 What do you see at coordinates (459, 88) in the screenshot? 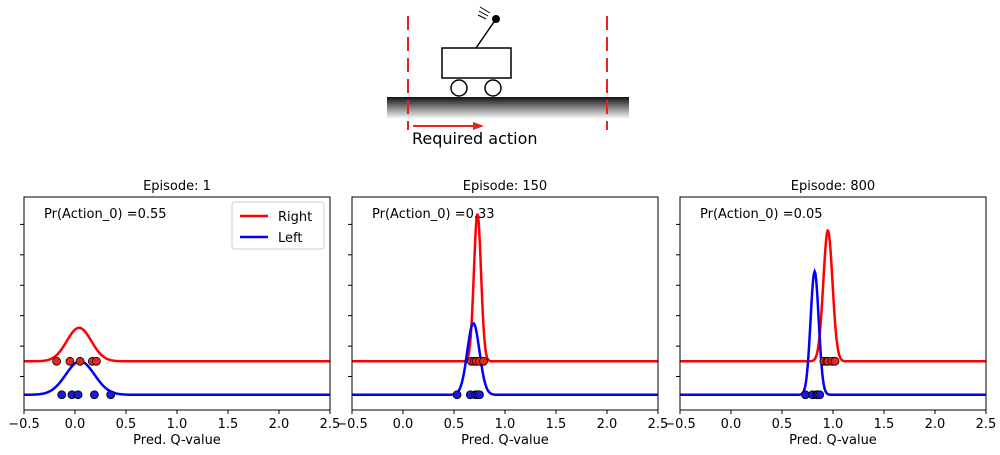
I see `cart-wheel-left` at bounding box center [459, 88].